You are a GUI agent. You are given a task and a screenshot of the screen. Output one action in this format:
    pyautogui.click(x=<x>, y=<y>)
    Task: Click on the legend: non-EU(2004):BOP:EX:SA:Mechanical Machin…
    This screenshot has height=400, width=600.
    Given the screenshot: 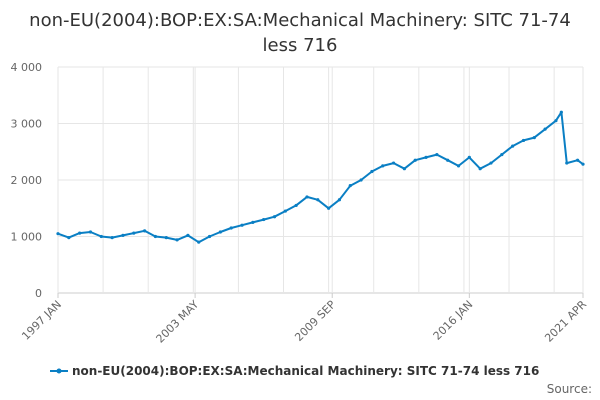 What is the action you would take?
    pyautogui.click(x=294, y=371)
    